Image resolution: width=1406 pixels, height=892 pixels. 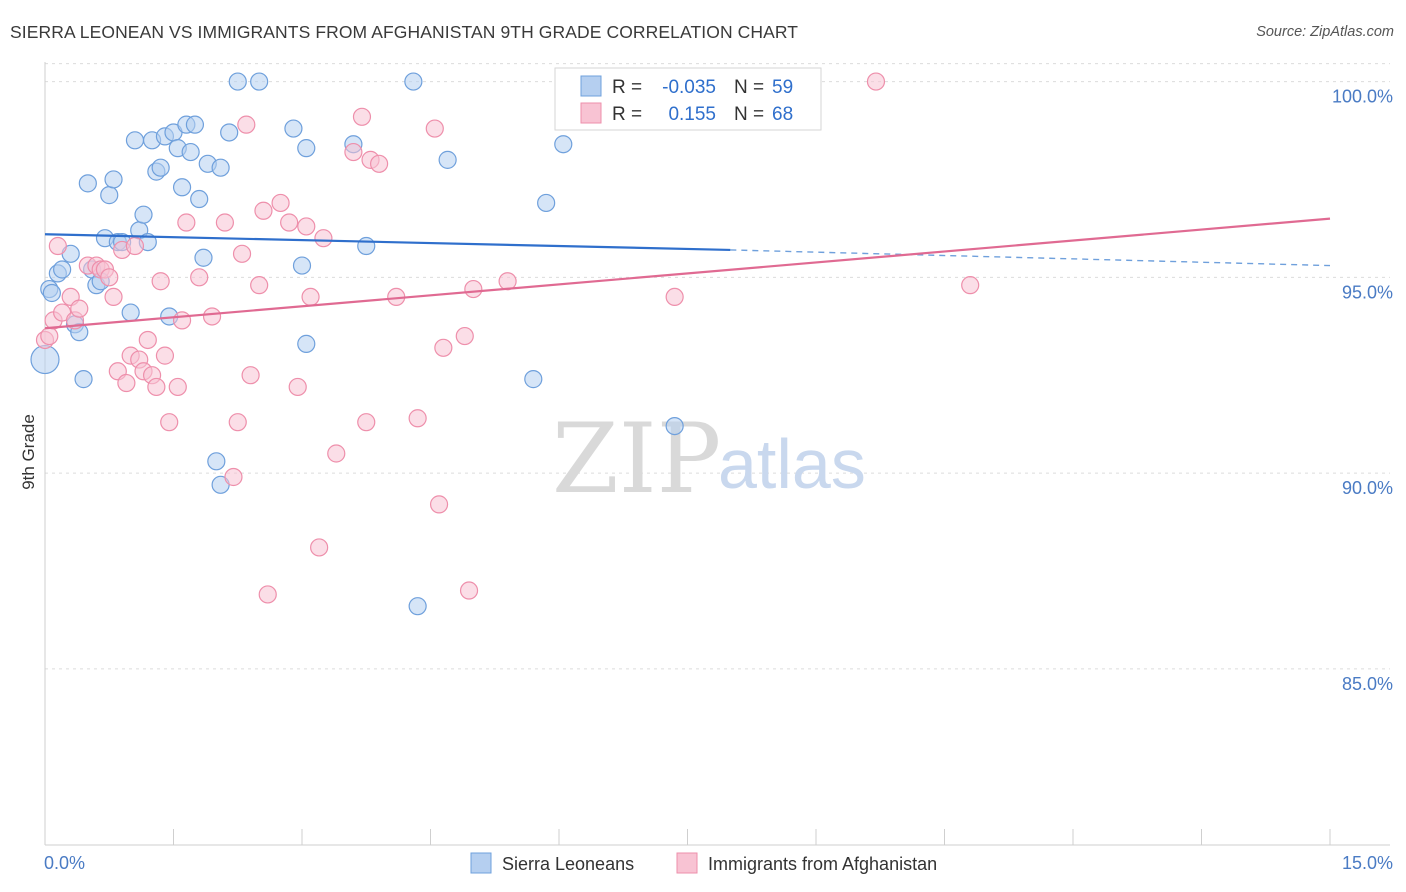 What do you see at coordinates (782, 87) in the screenshot?
I see `legend-n-value-1: 59` at bounding box center [782, 87].